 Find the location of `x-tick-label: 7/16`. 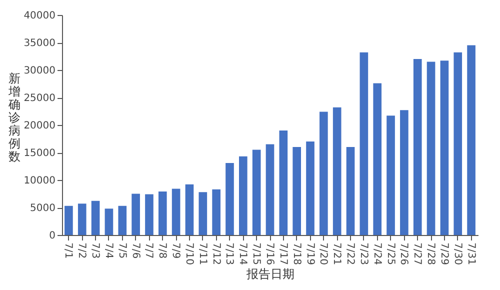

x-tick-label: 7/16 is located at coordinates (269, 253).